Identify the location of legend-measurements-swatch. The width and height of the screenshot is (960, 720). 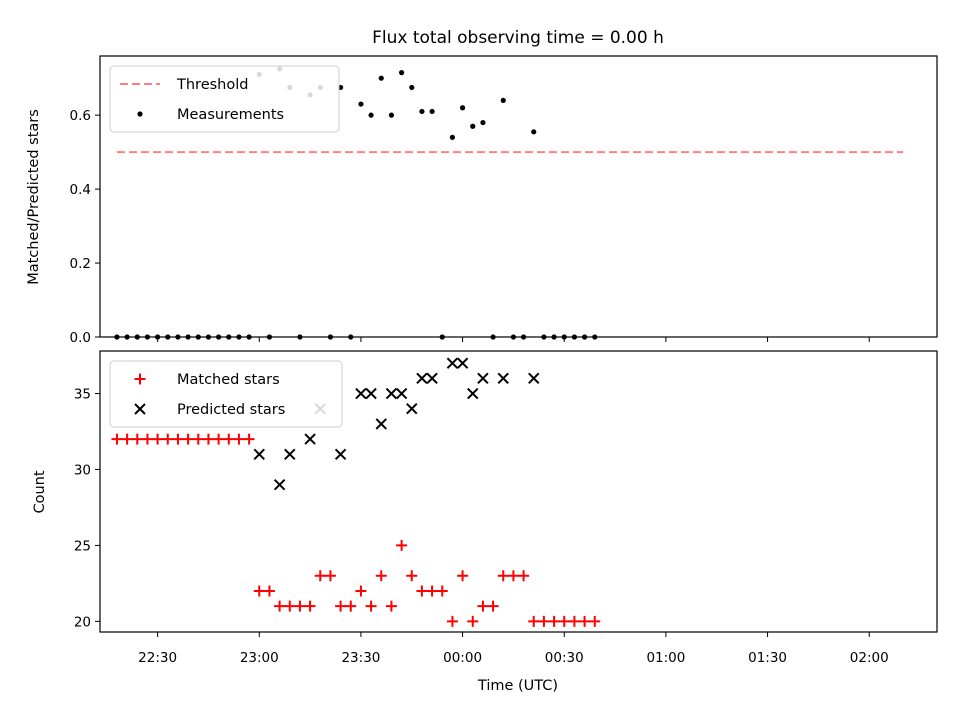
(140, 114).